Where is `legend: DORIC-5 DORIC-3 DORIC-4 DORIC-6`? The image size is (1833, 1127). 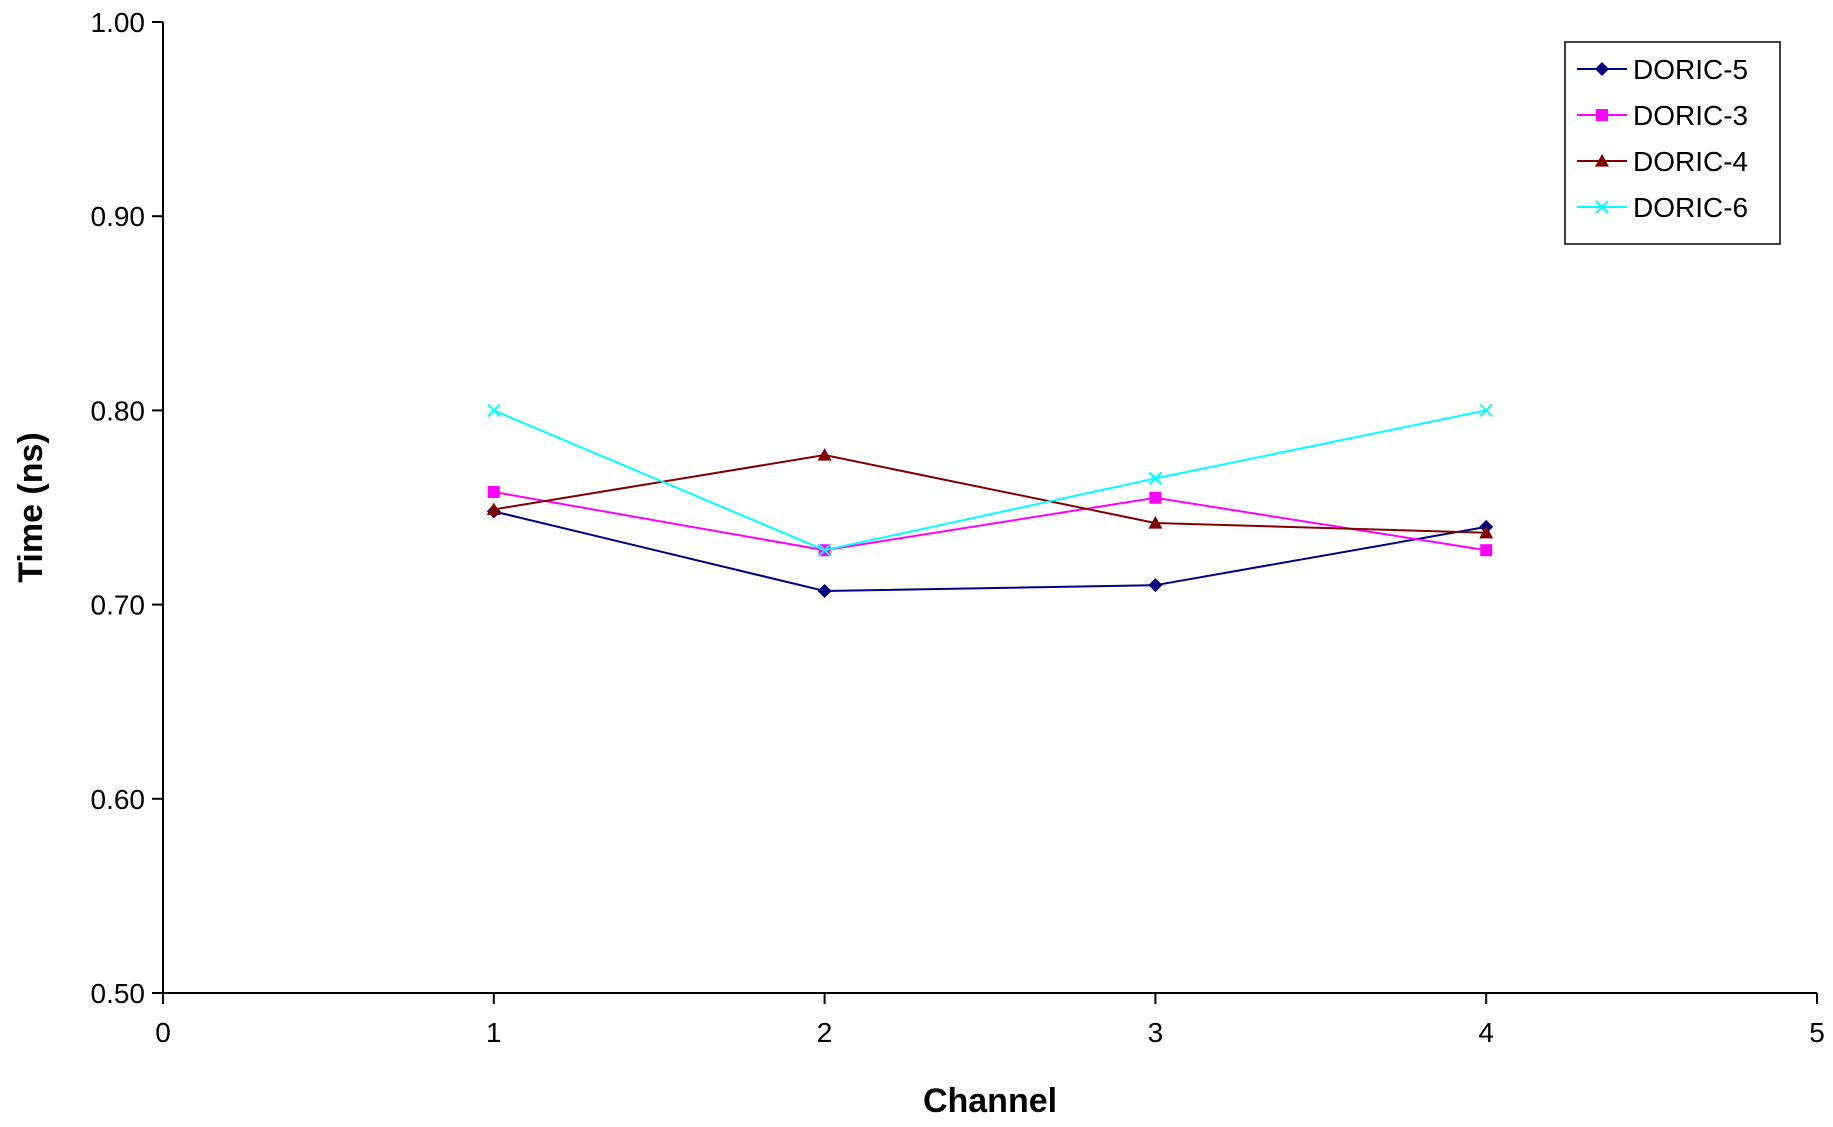
legend: DORIC-5 DORIC-3 DORIC-4 DORIC-6 is located at coordinates (1672, 143).